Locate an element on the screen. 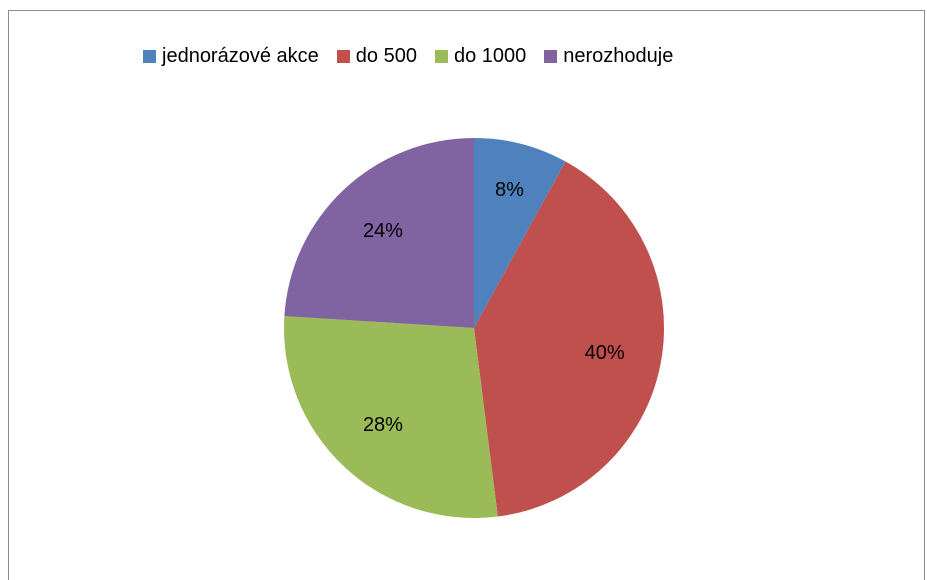  legend-item-do-500: do 500 is located at coordinates (376, 56).